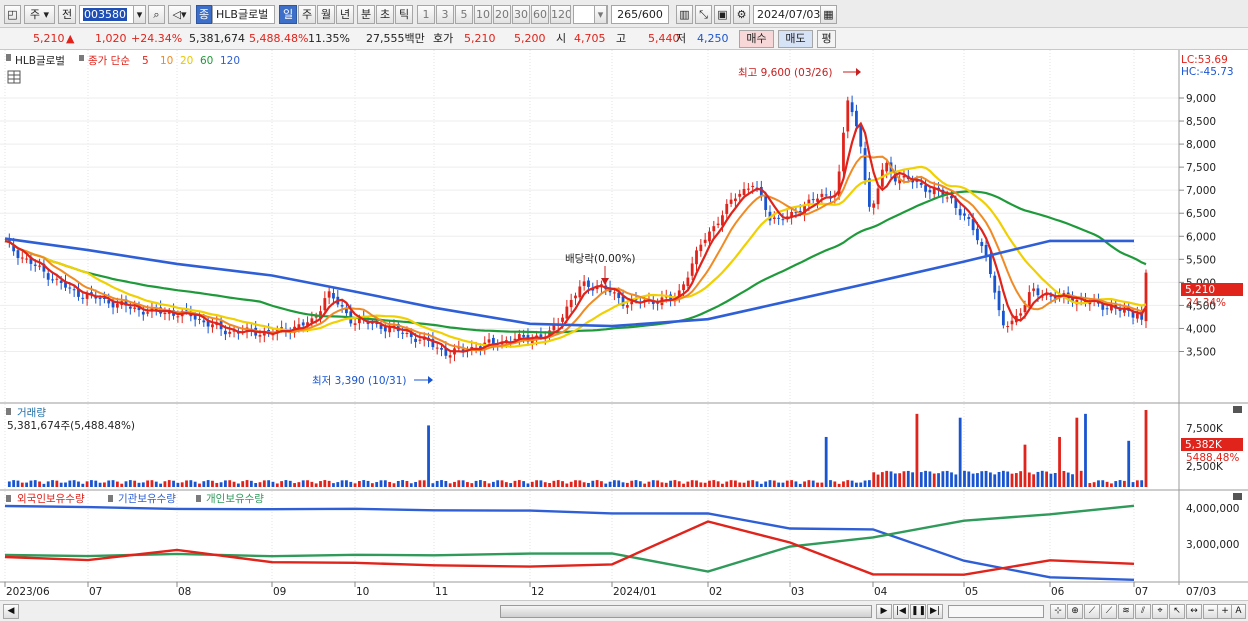  Describe the element at coordinates (502, 14) in the screenshot. I see `interval-20: 20` at that location.